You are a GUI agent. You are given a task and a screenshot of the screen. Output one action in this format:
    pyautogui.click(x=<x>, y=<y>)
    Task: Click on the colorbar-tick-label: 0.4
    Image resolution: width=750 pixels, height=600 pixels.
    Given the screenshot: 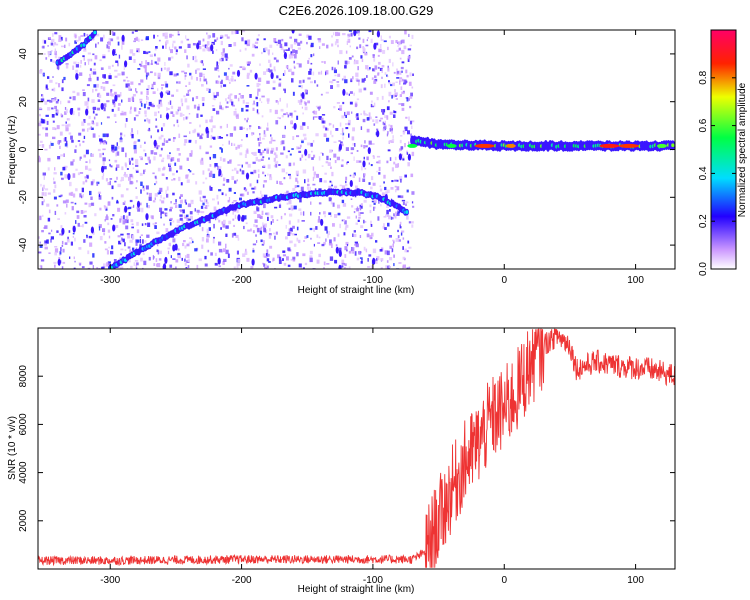 What is the action you would take?
    pyautogui.click(x=703, y=173)
    